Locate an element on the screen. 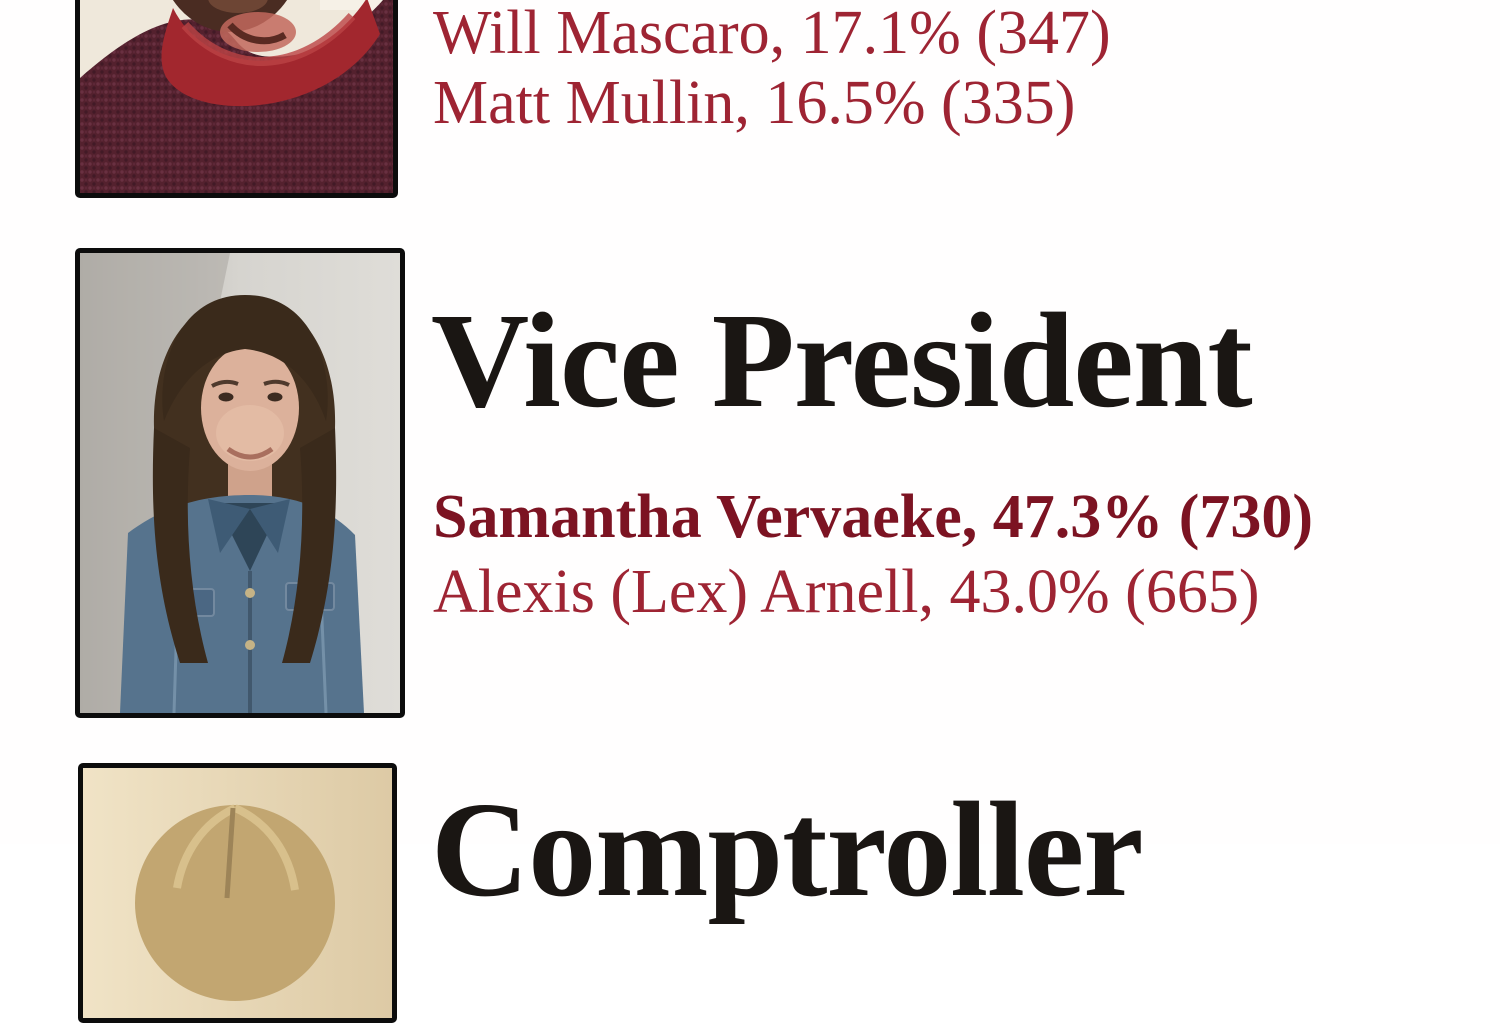 This screenshot has height=1023, width=1500. candidate-result-samantha-vervaeke: Samantha Vervaeke, 47.3% (730) is located at coordinates (873, 517).